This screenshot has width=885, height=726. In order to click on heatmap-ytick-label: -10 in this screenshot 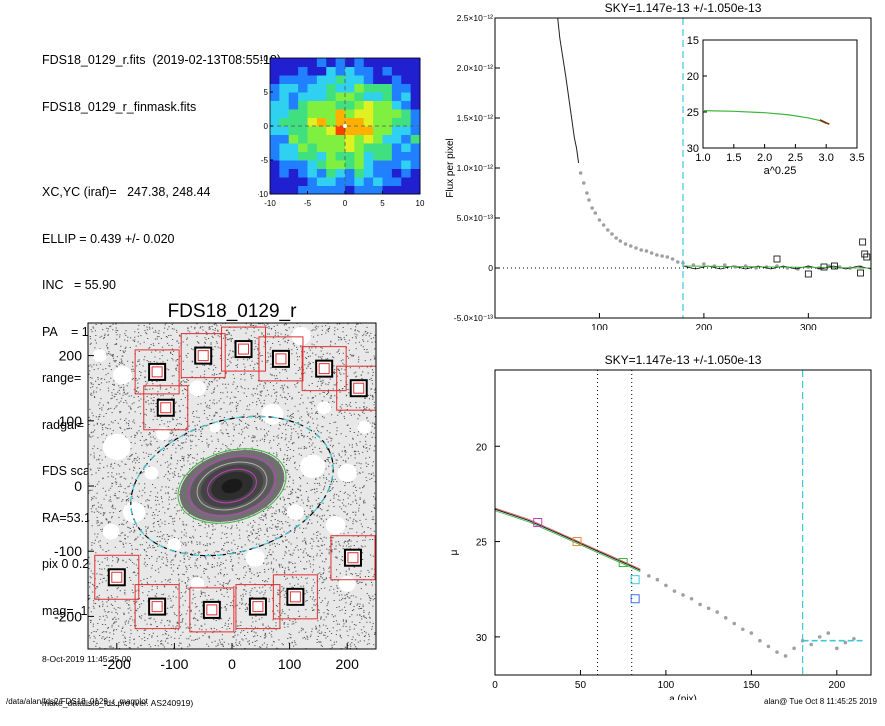, I will do `click(263, 194)`.